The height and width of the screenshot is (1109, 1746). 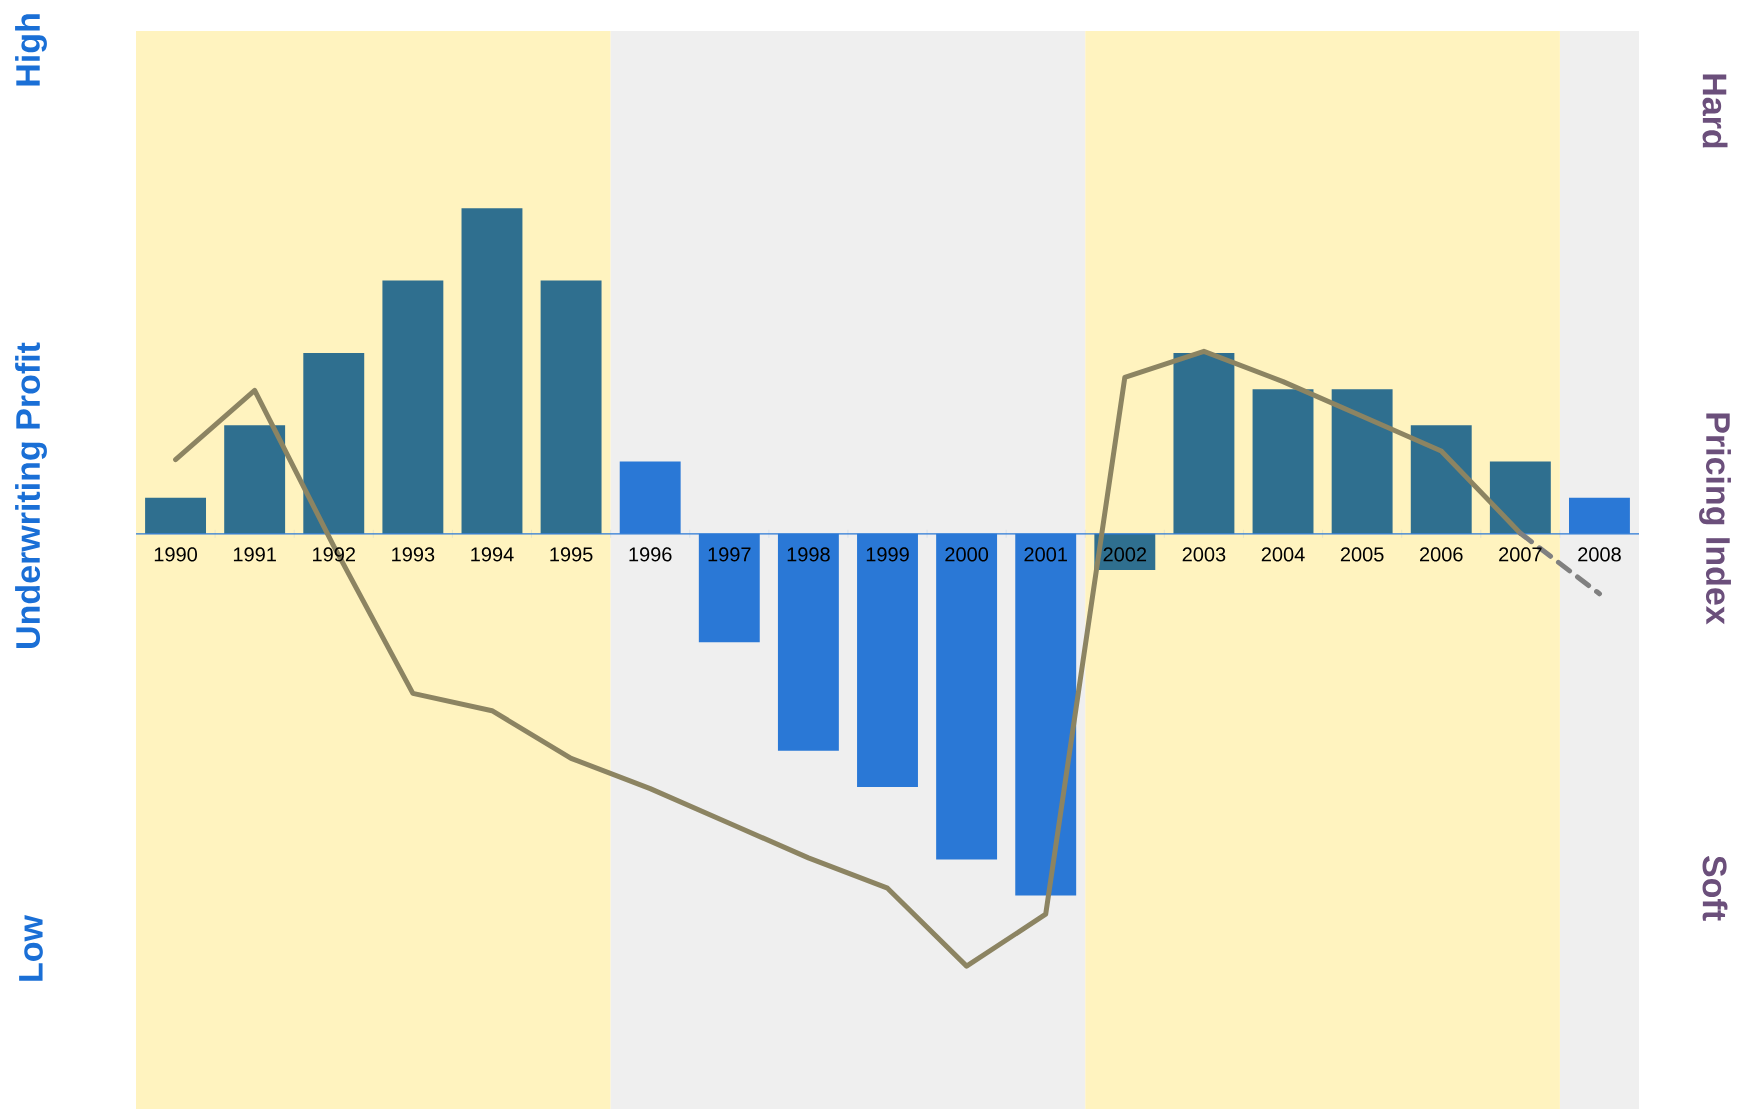 What do you see at coordinates (175, 554) in the screenshot?
I see `x-tick-label: 1990` at bounding box center [175, 554].